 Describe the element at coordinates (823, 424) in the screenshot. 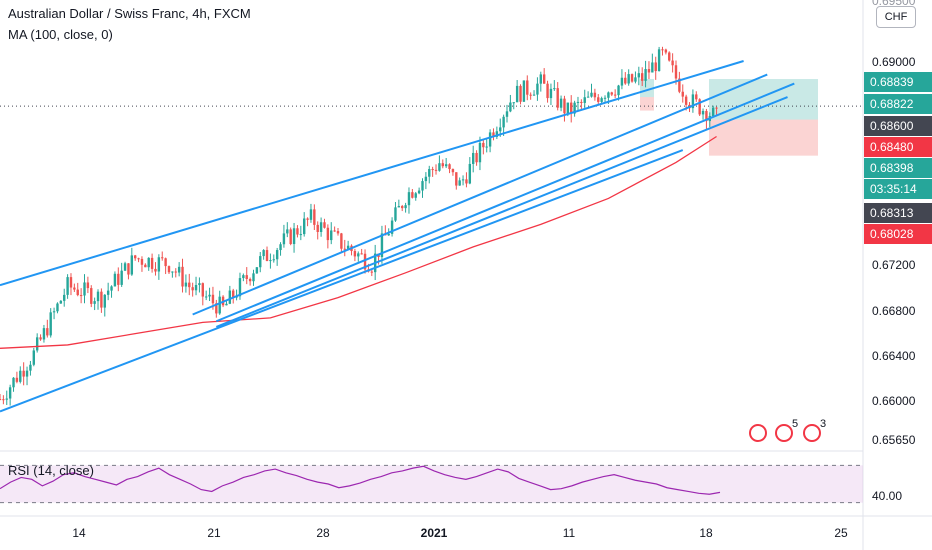

I see `badge-count: 3` at that location.